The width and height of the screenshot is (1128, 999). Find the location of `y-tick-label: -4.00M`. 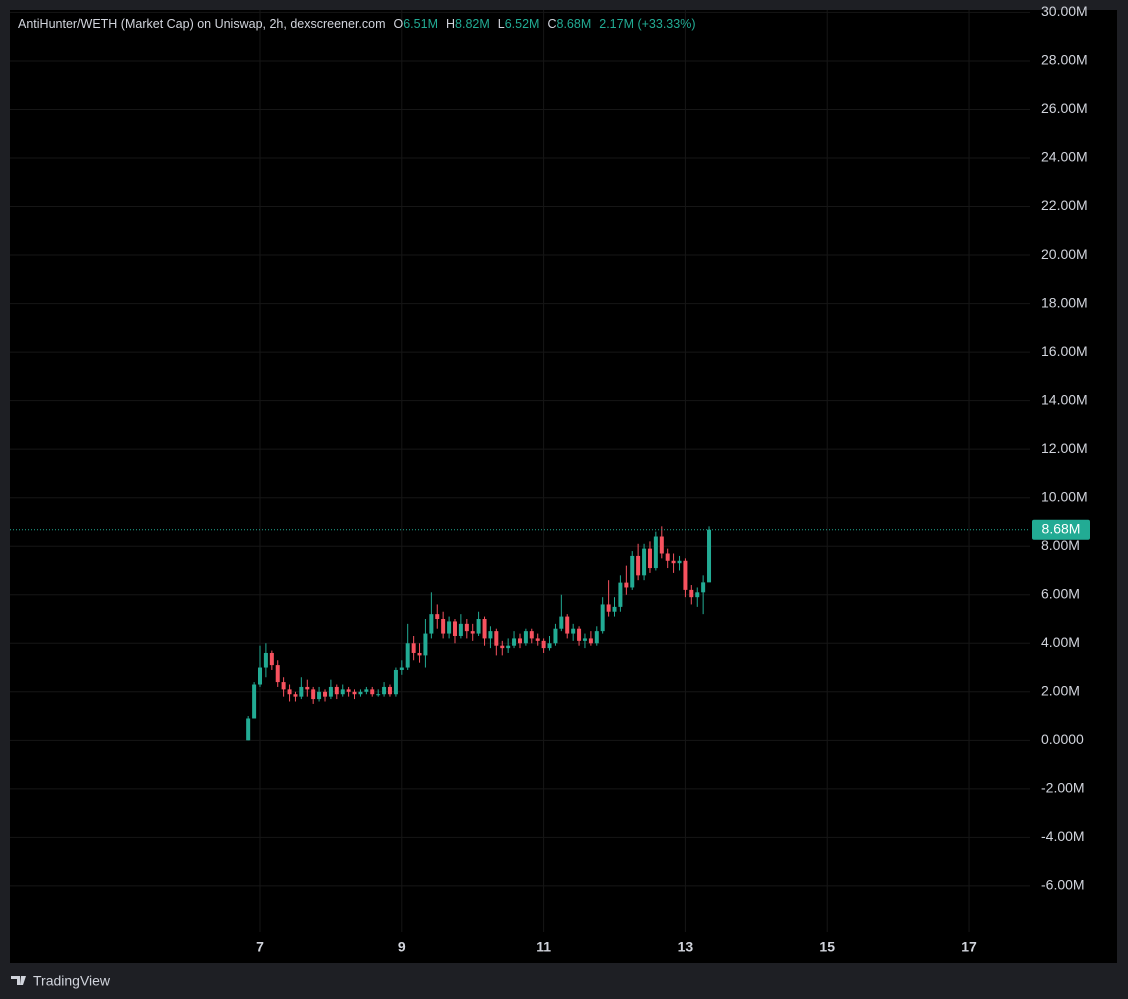

y-tick-label: -4.00M is located at coordinates (1063, 836).